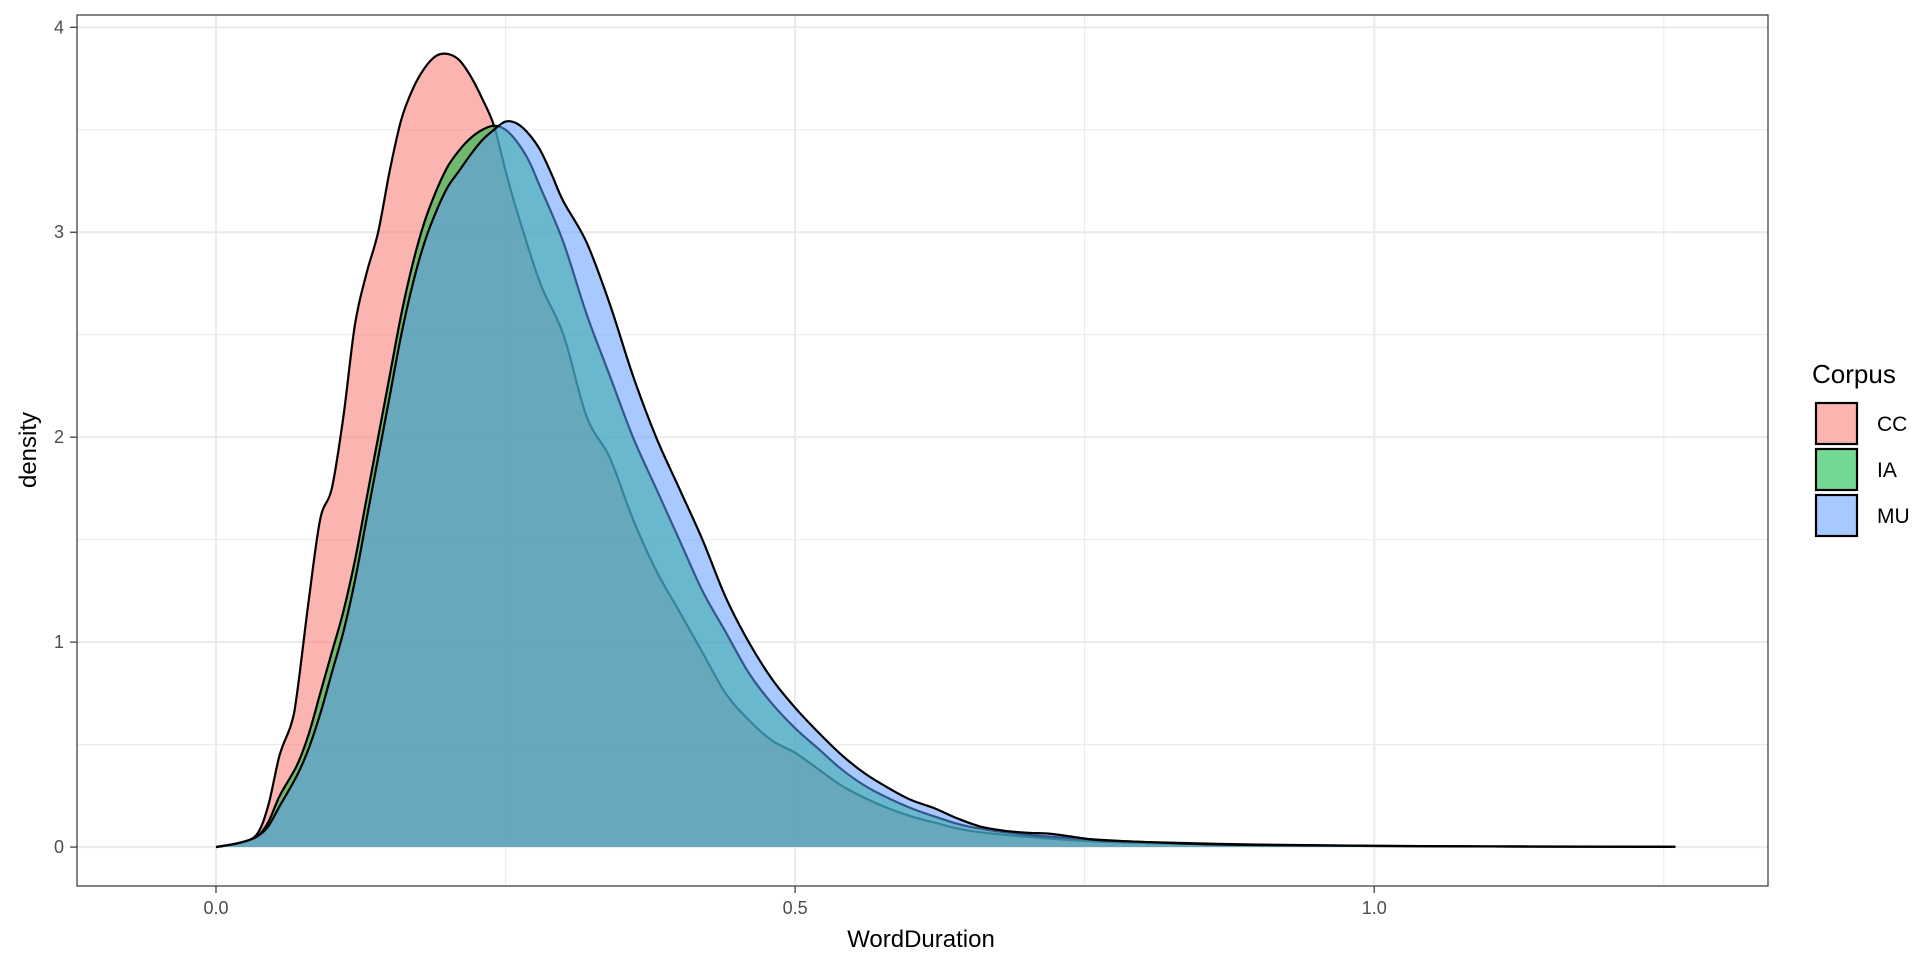 This screenshot has width=1920, height=960. I want to click on legend-label-ia: IA, so click(1887, 470).